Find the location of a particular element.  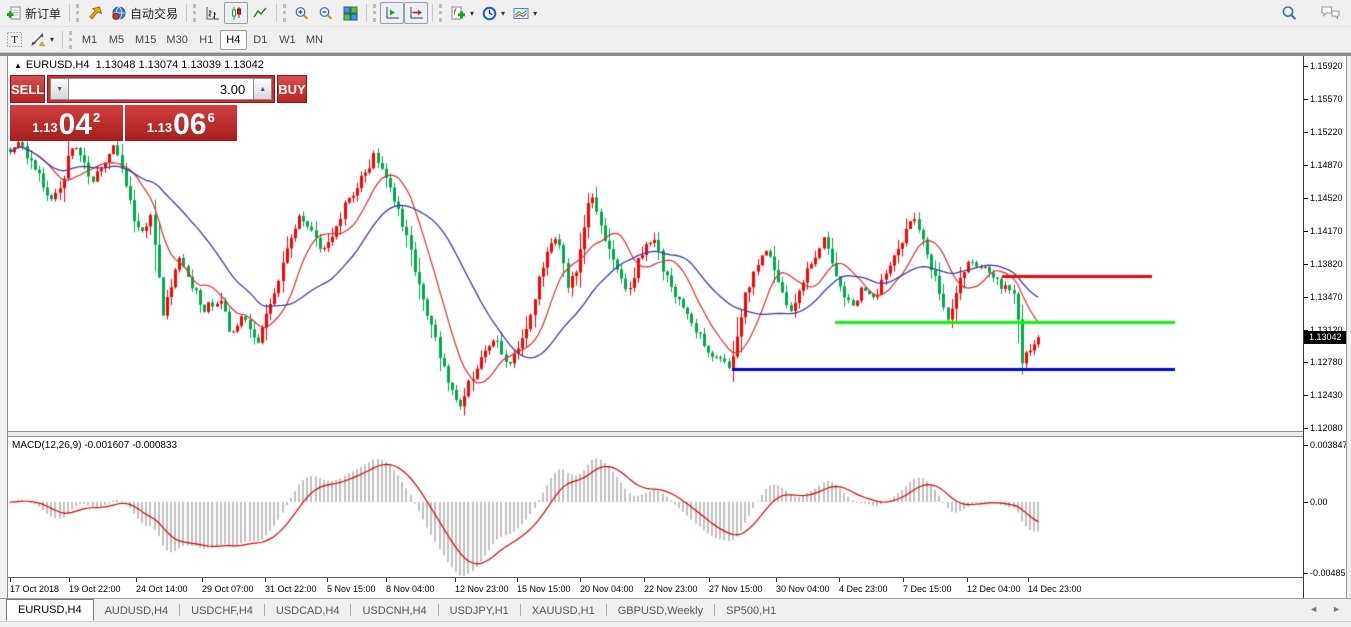

timeframe-d1-button: D1 is located at coordinates (260, 39).